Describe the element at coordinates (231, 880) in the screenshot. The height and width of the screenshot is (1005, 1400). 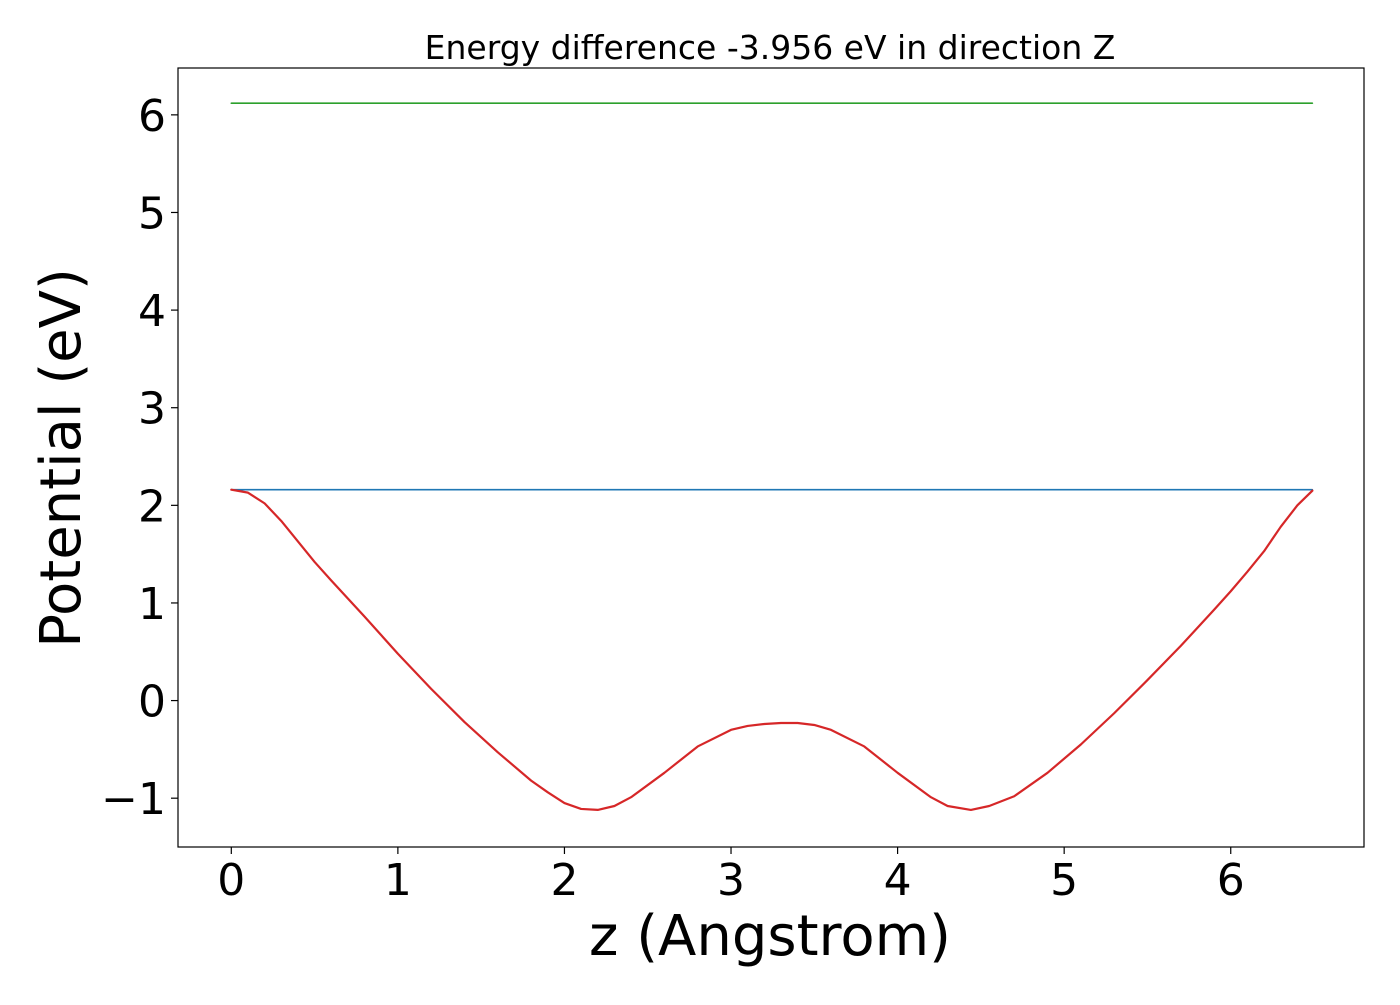
I see `x-tick-label: 0` at that location.